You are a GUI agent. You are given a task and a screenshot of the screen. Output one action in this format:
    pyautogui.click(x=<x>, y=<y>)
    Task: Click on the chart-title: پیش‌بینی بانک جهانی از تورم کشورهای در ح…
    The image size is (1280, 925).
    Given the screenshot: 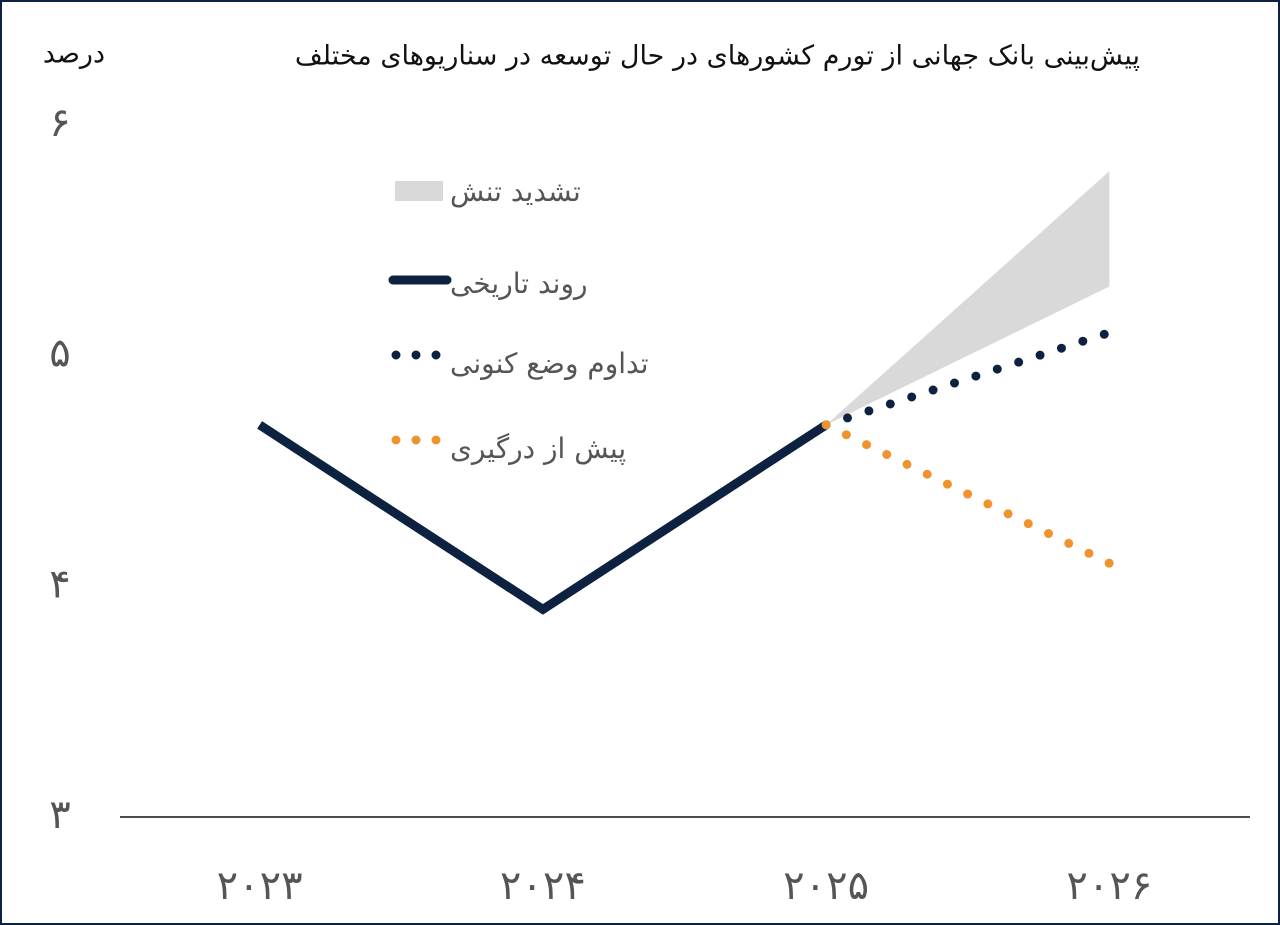 What is the action you would take?
    pyautogui.click(x=717, y=56)
    